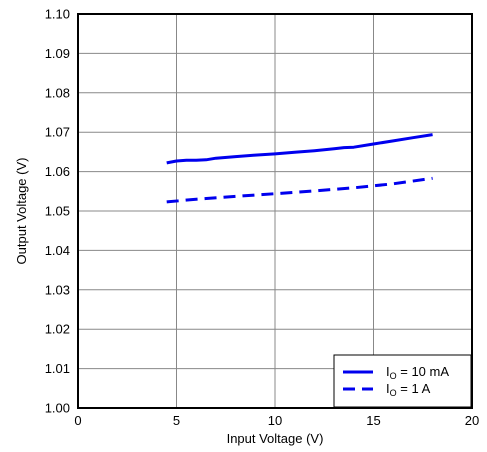 This screenshot has height=452, width=487. I want to click on x-axis-label: Input Voltage (V), so click(275, 438).